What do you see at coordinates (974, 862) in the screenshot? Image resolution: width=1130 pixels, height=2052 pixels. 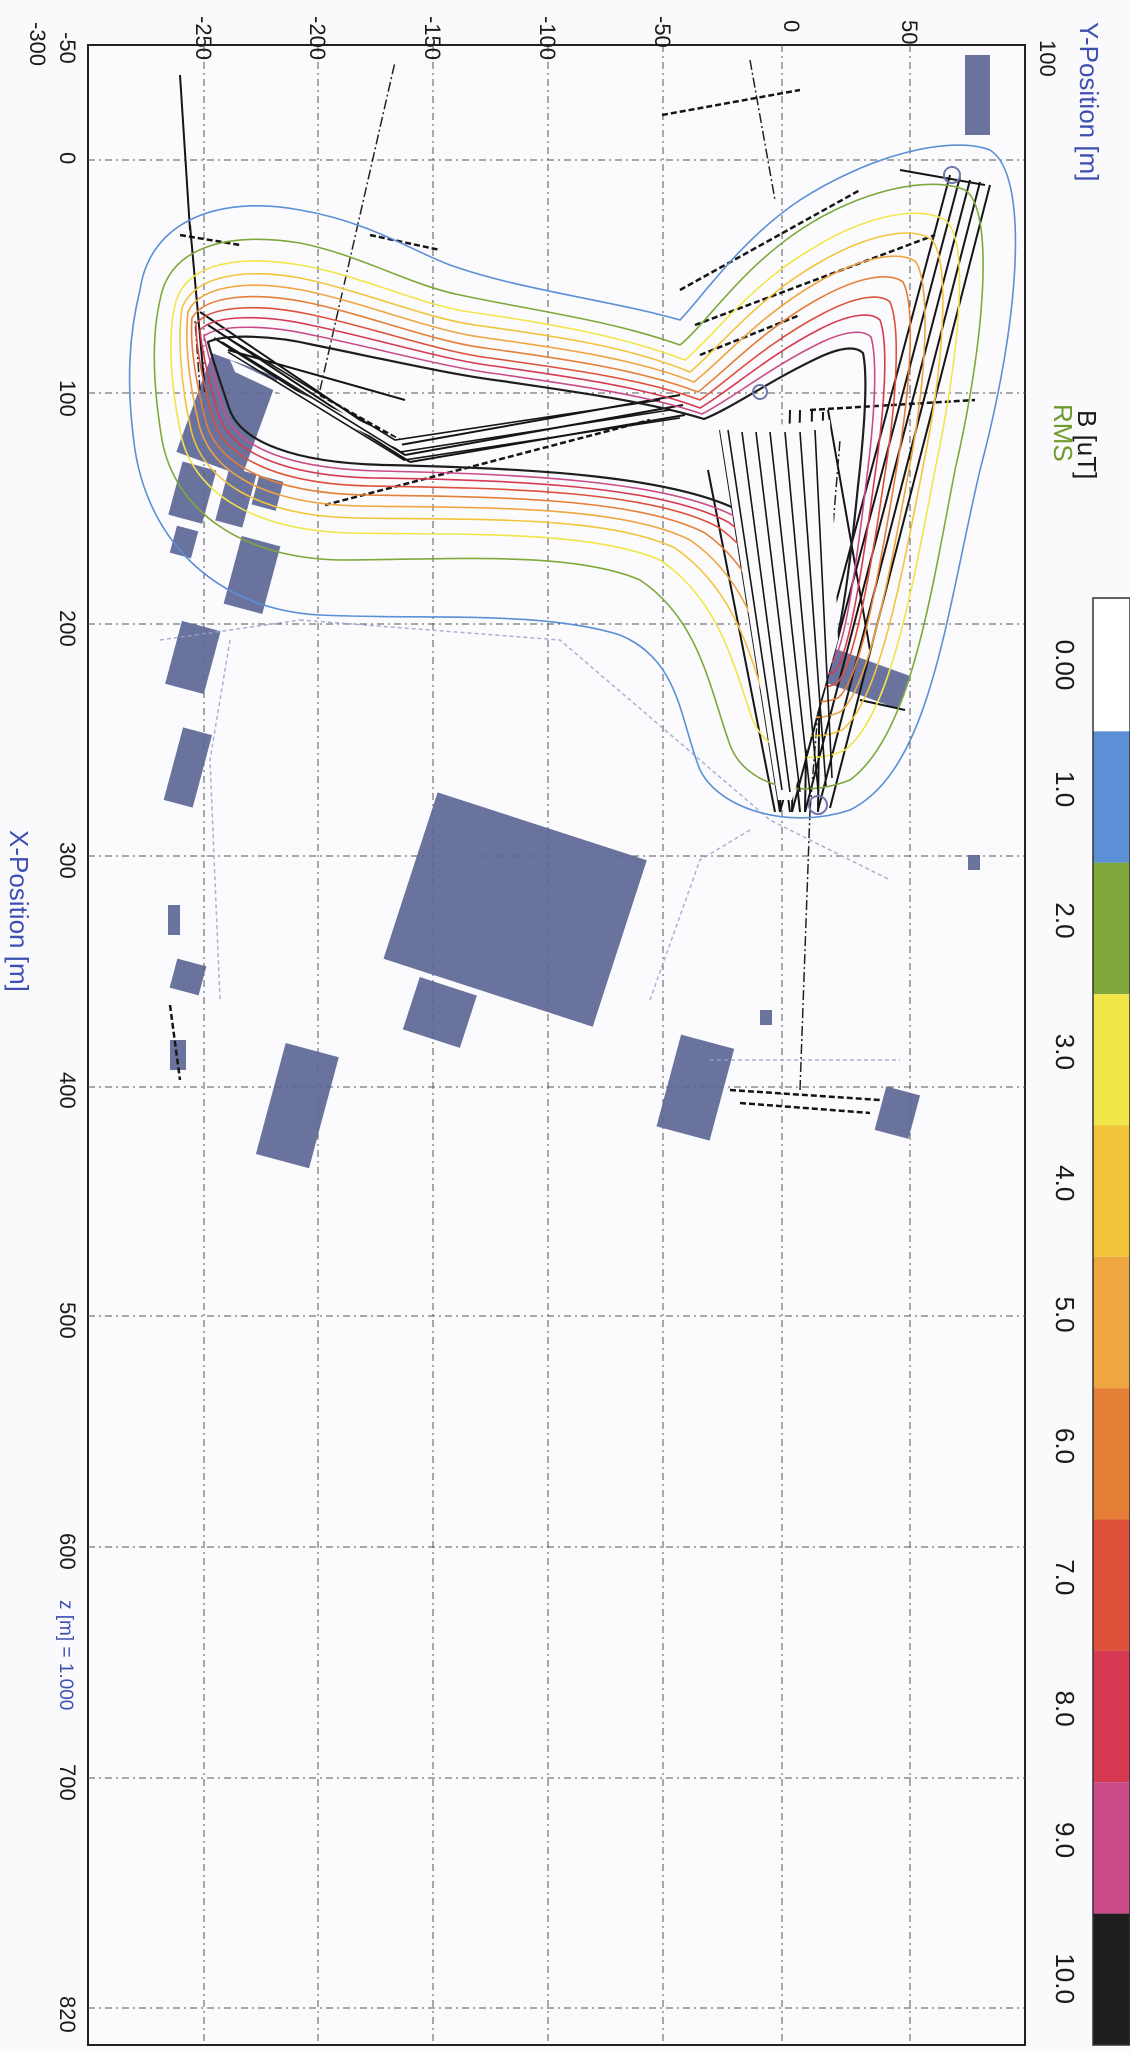 I see `building-p` at bounding box center [974, 862].